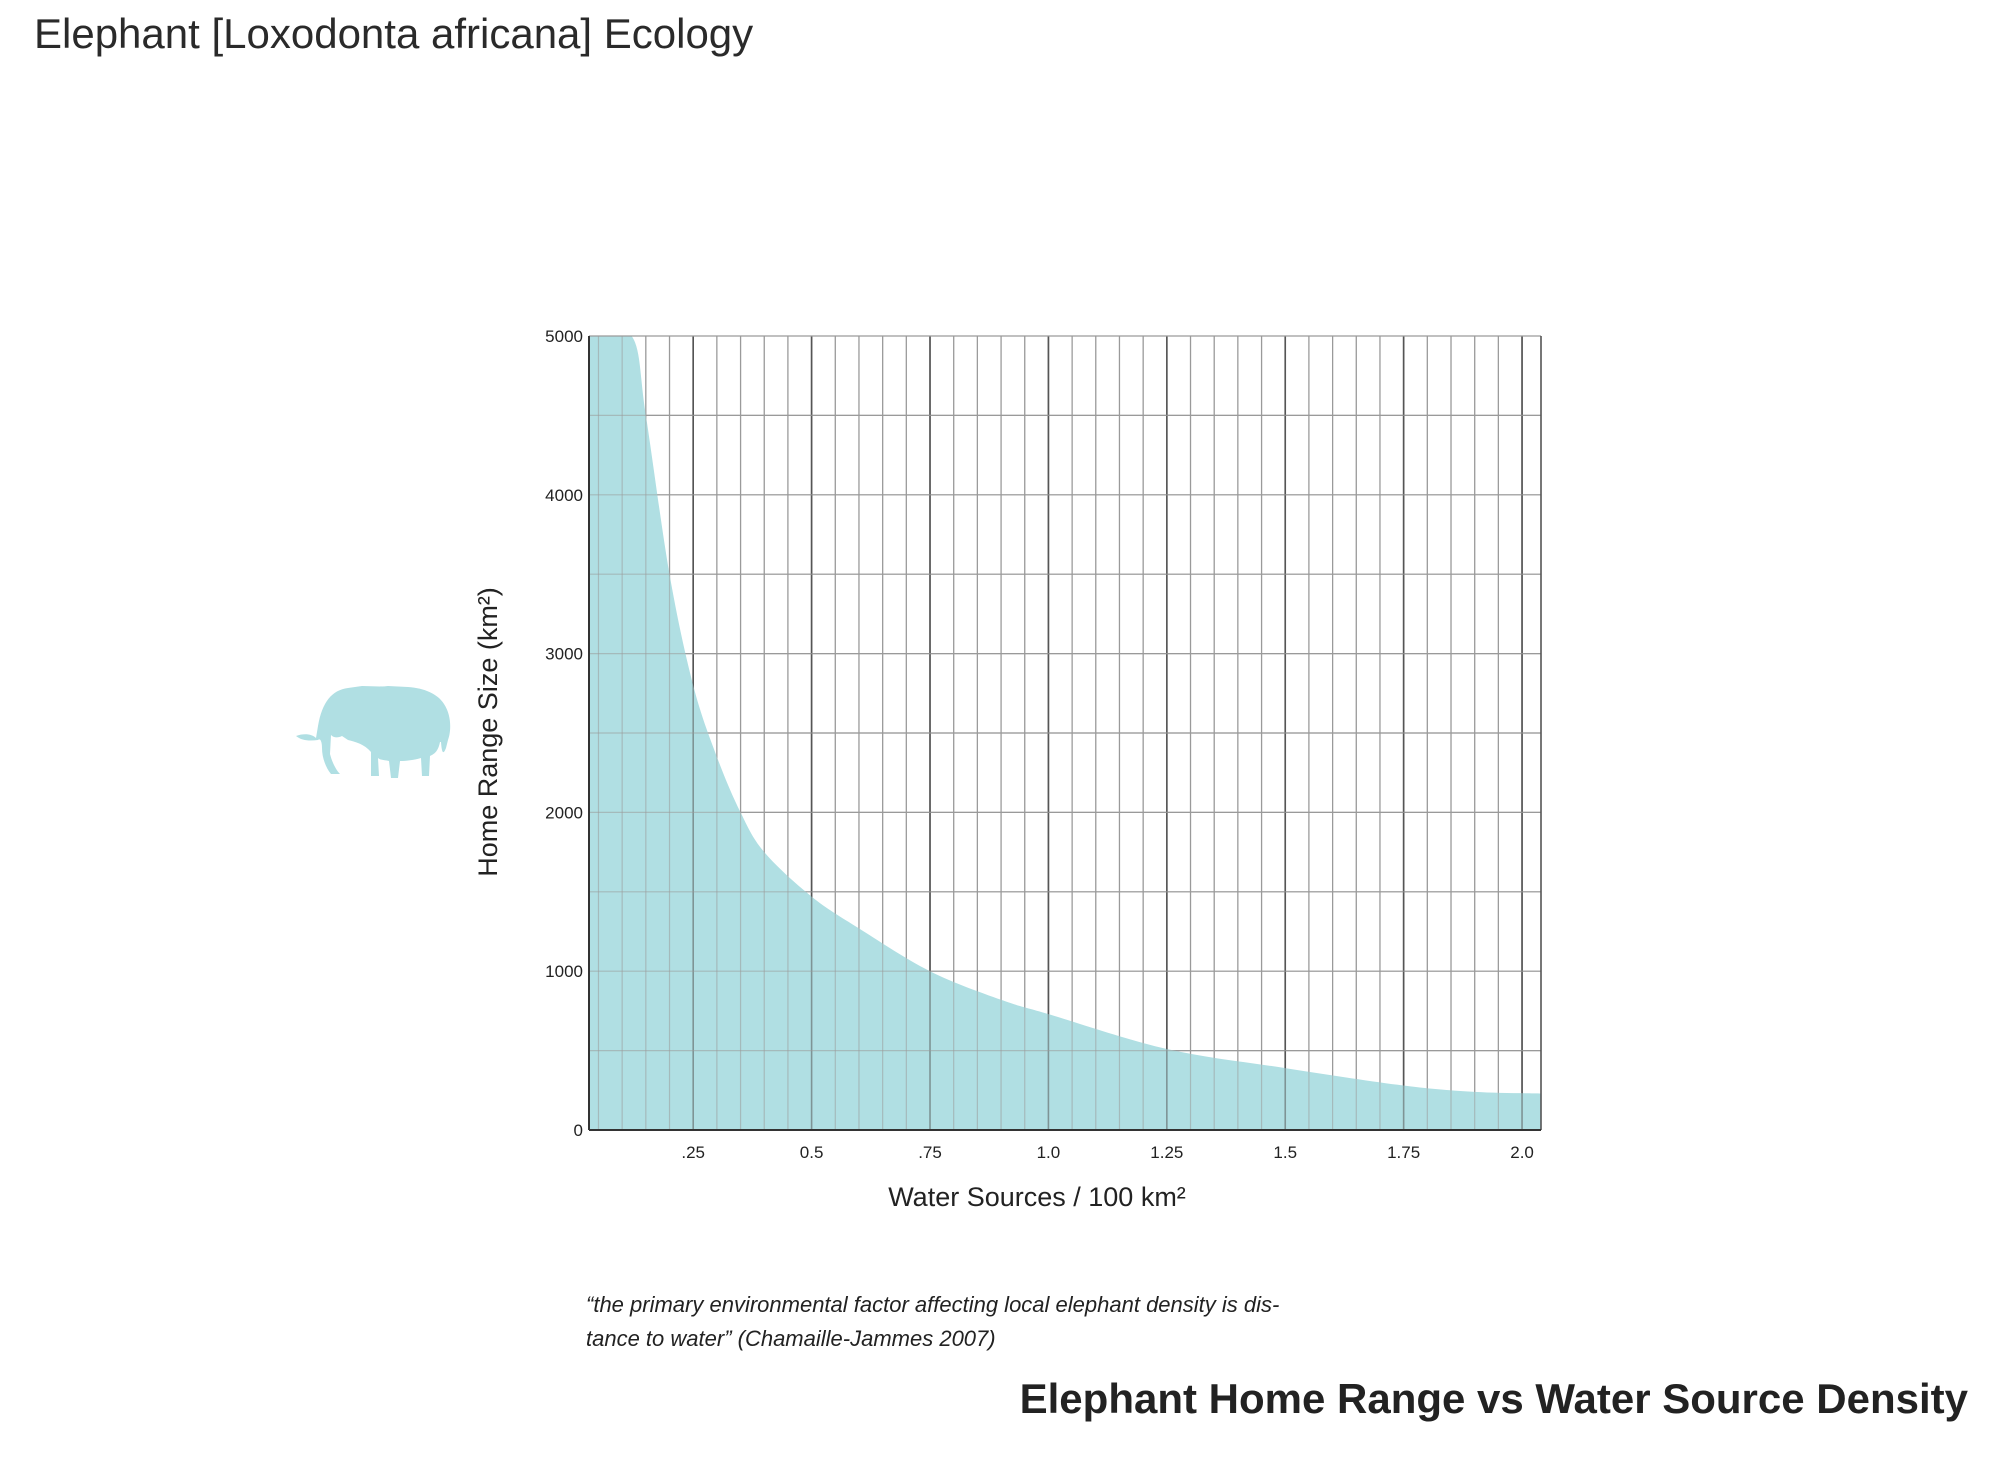  Describe the element at coordinates (1166, 1152) in the screenshot. I see `x-tick-label: 1.25` at that location.